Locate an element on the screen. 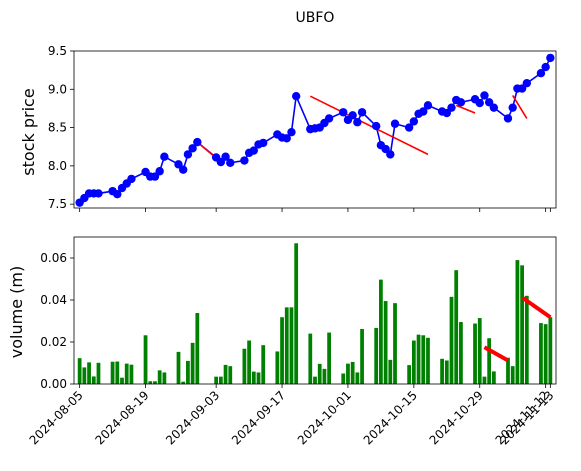 This screenshot has height=471, width=581. y-tick-label: 8.0 is located at coordinates (57, 166).